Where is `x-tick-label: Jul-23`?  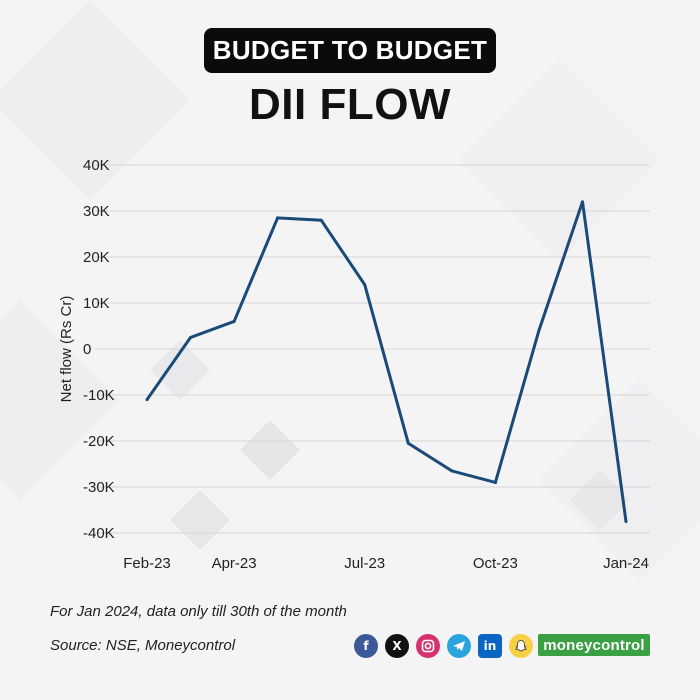
x-tick-label: Jul-23 is located at coordinates (364, 563).